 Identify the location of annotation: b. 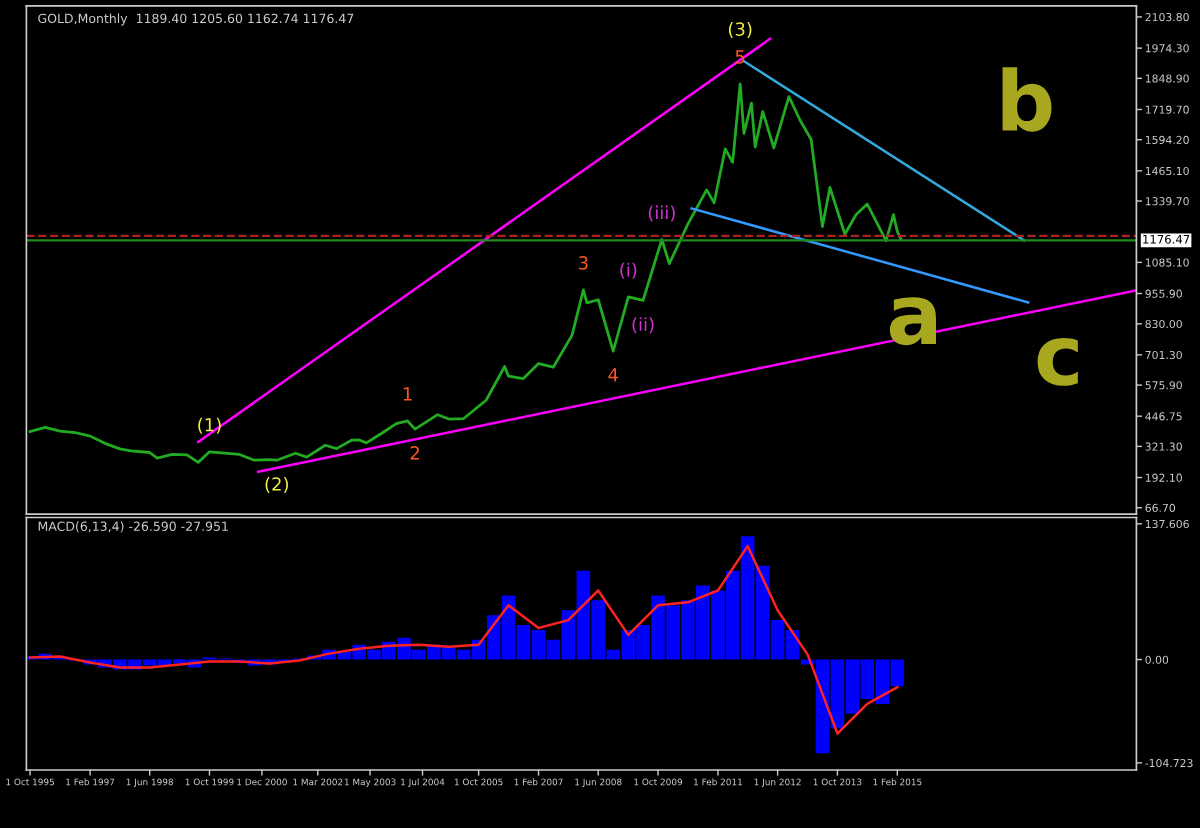
(1027, 99).